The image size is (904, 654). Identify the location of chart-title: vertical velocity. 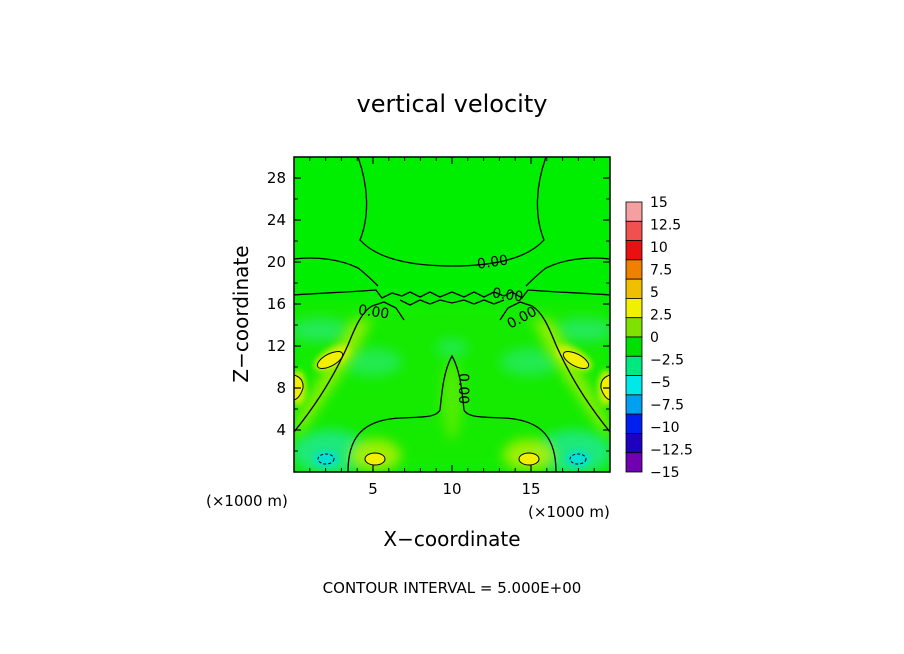
(452, 104).